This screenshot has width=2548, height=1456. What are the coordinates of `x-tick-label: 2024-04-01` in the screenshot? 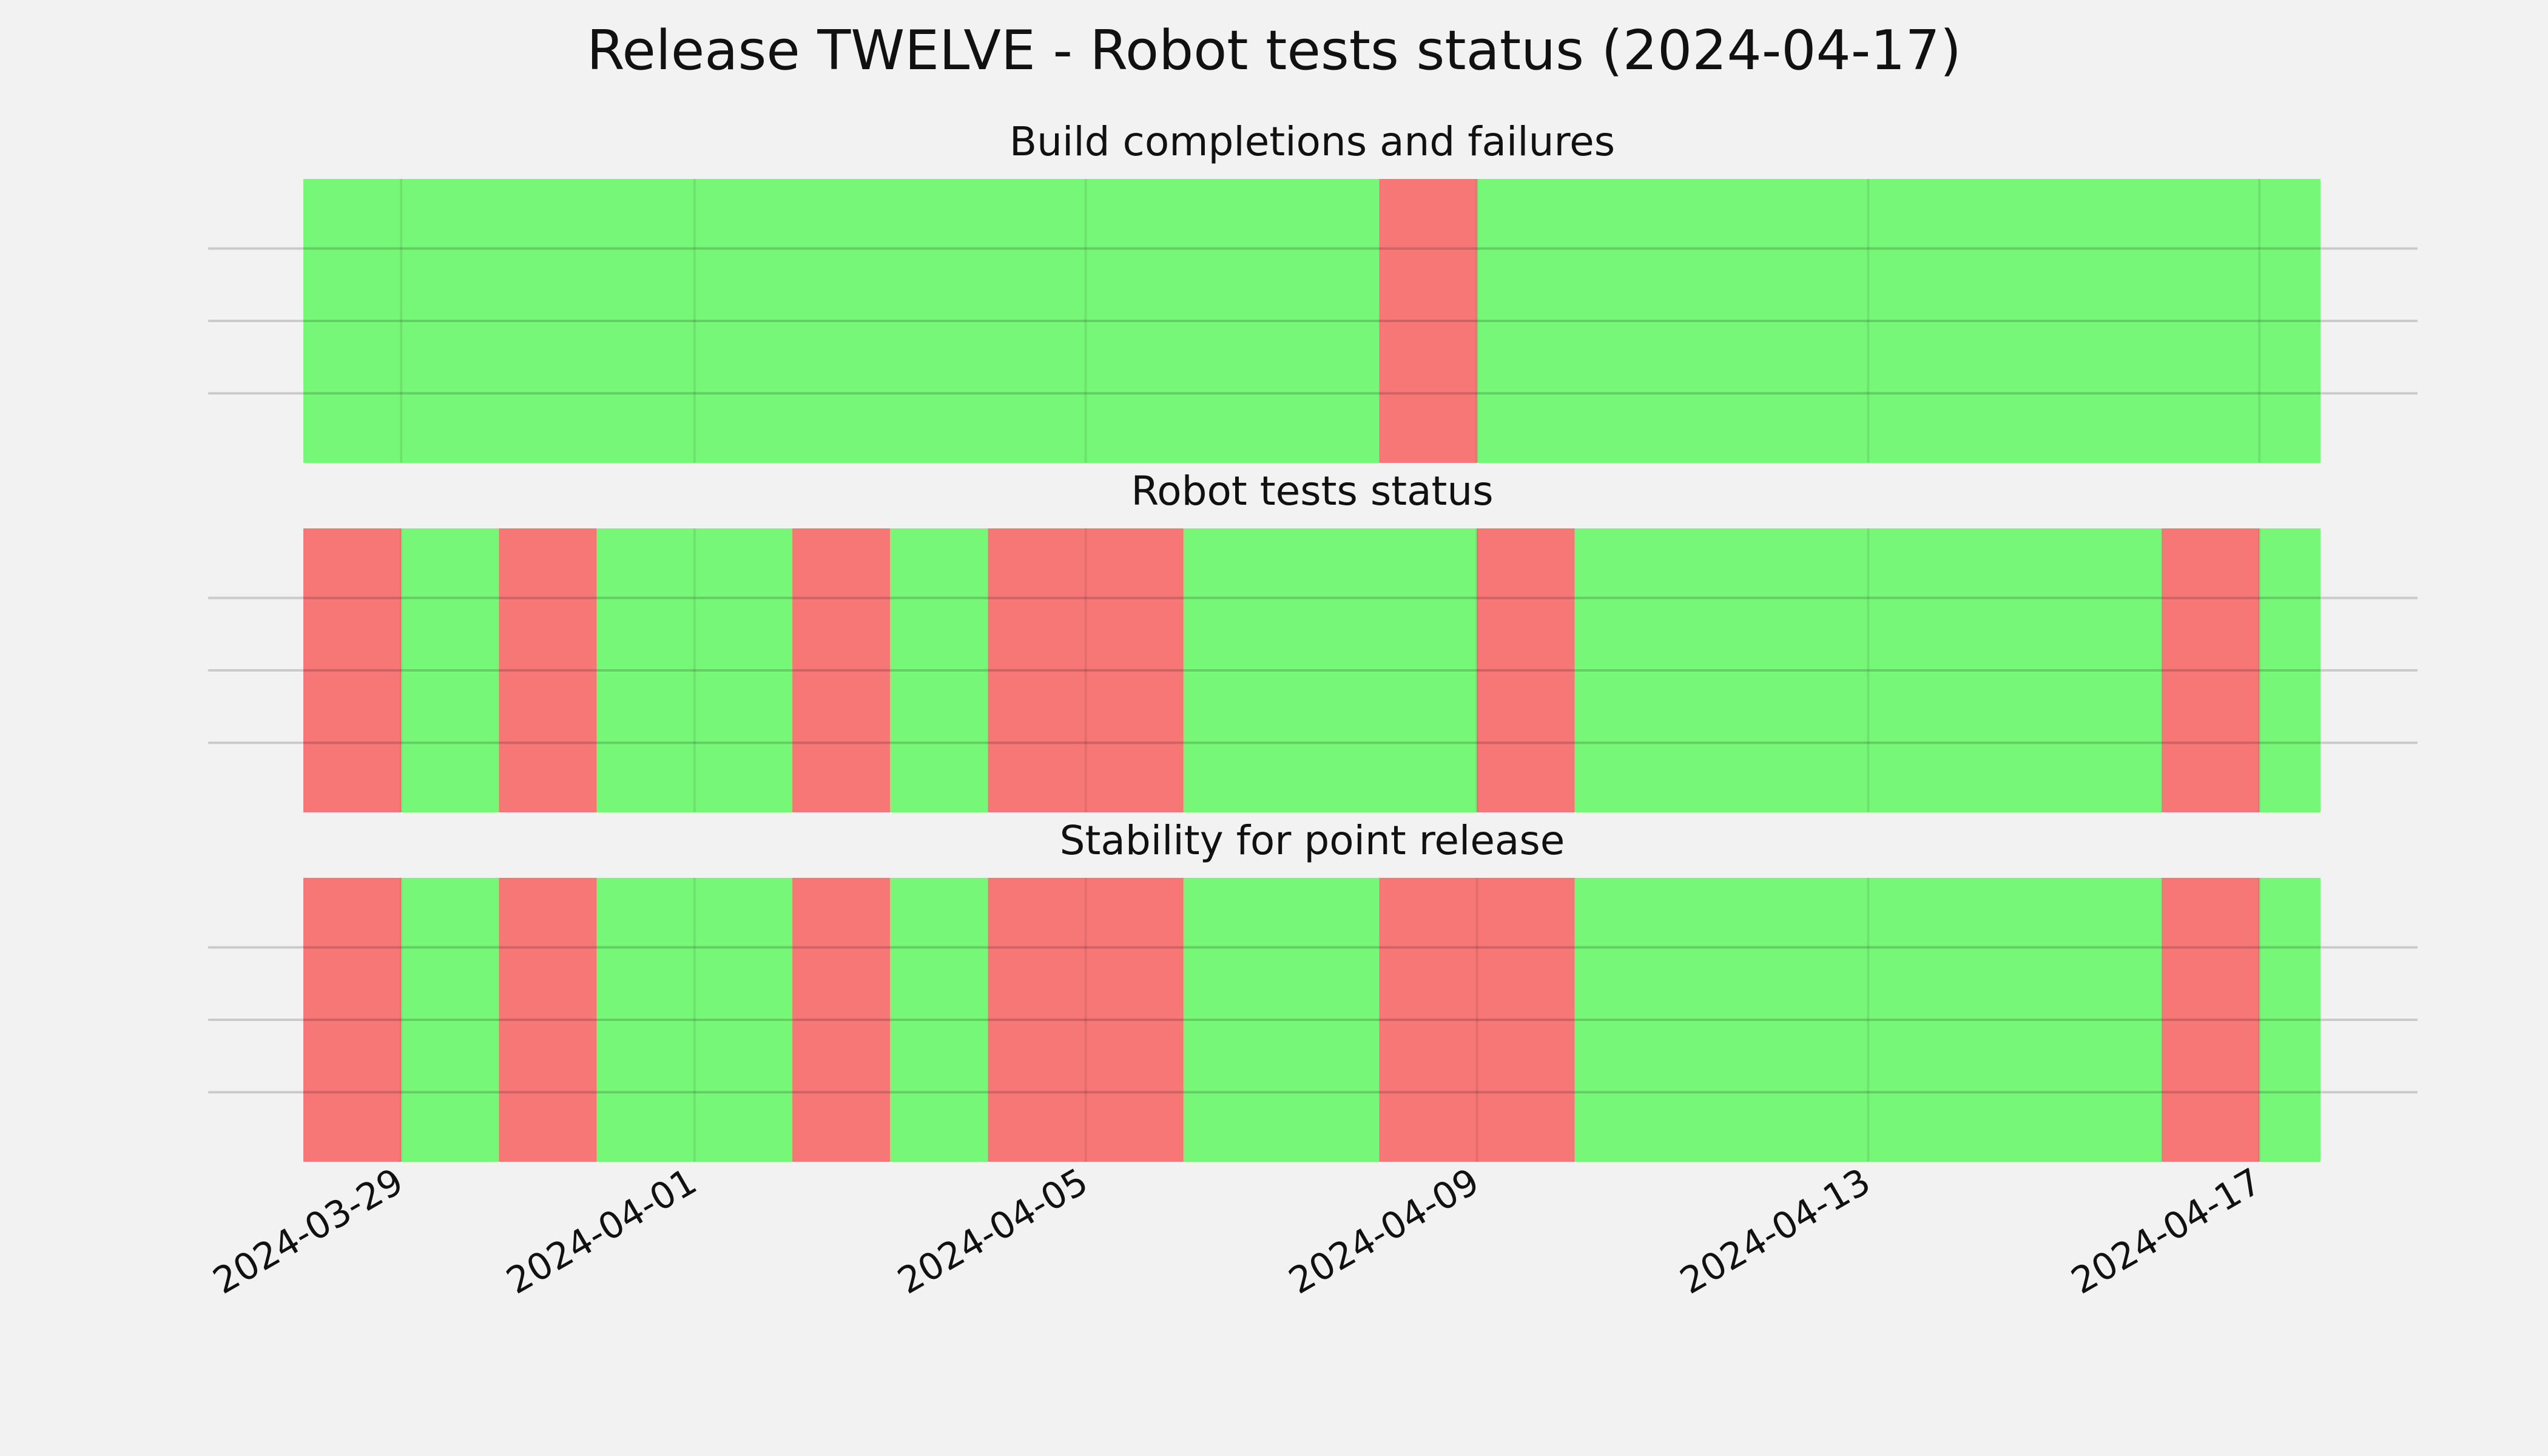 It's located at (601, 1231).